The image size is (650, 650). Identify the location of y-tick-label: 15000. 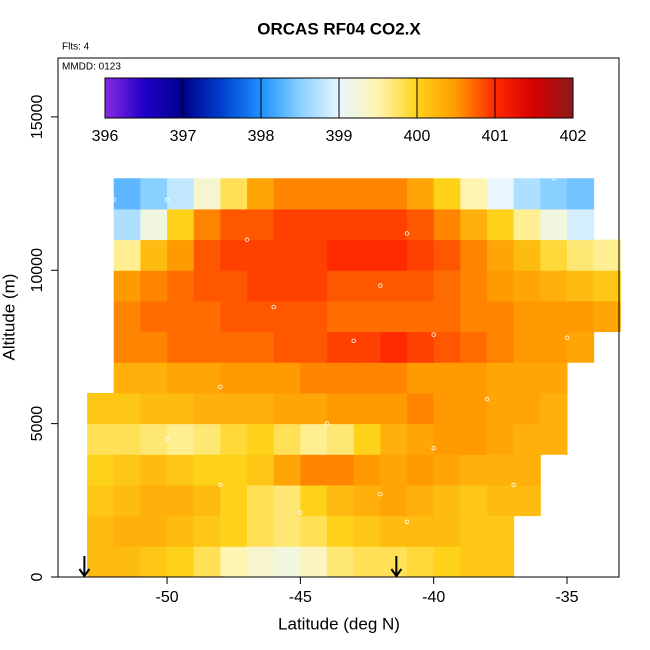
(37, 117).